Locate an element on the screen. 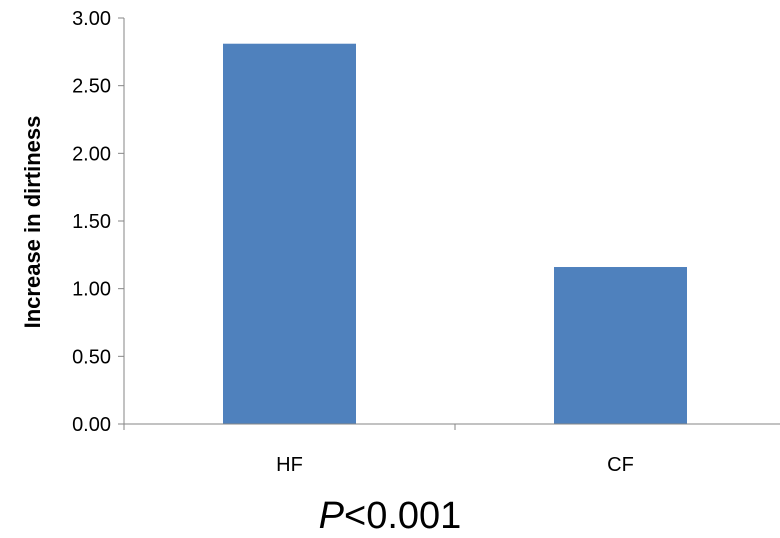 The height and width of the screenshot is (538, 780). y-tick-label: 2.50 is located at coordinates (91, 87).